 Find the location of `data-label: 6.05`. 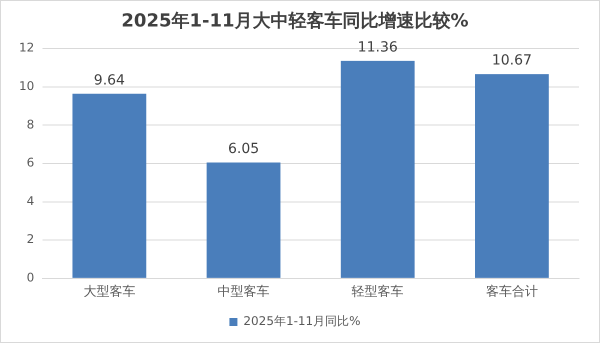

data-label: 6.05 is located at coordinates (244, 149).